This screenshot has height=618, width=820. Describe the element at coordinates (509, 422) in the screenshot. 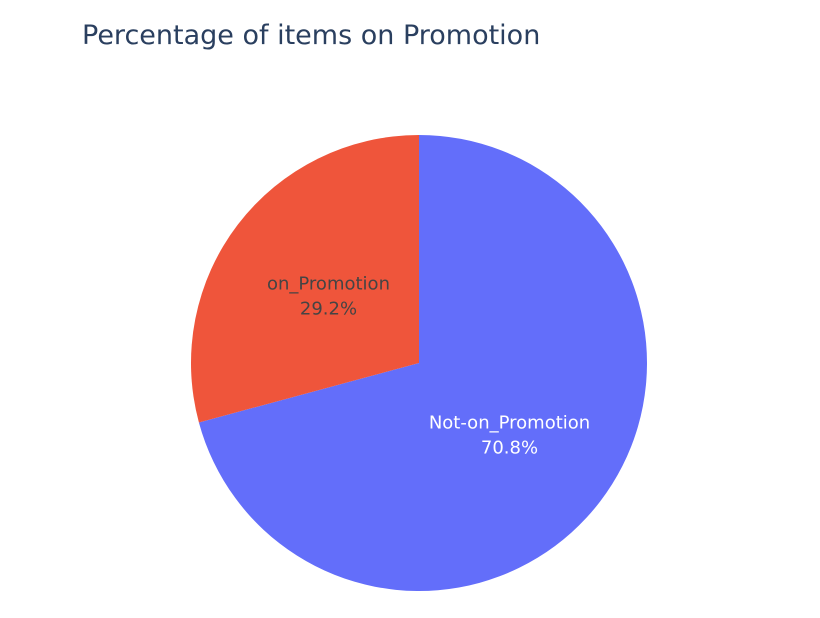

I see `slice-label-name: Not-on_Promotion` at that location.